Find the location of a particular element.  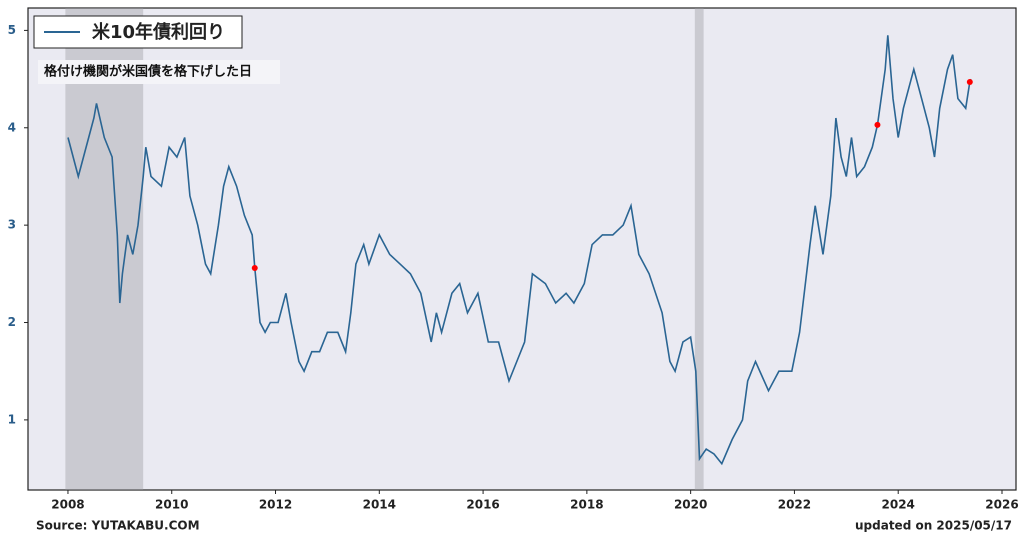

x-tick-label: 2010 is located at coordinates (171, 505).